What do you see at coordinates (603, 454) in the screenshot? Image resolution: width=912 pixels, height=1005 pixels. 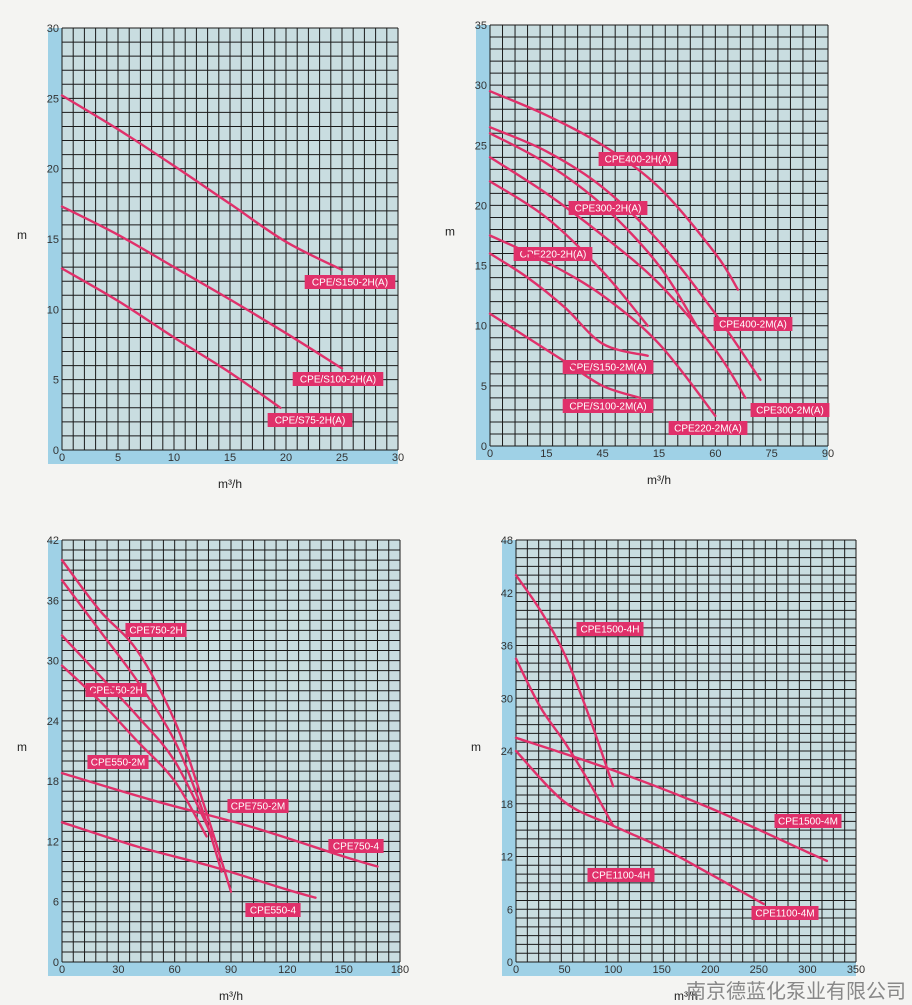 I see `x-tick-label: 45` at bounding box center [603, 454].